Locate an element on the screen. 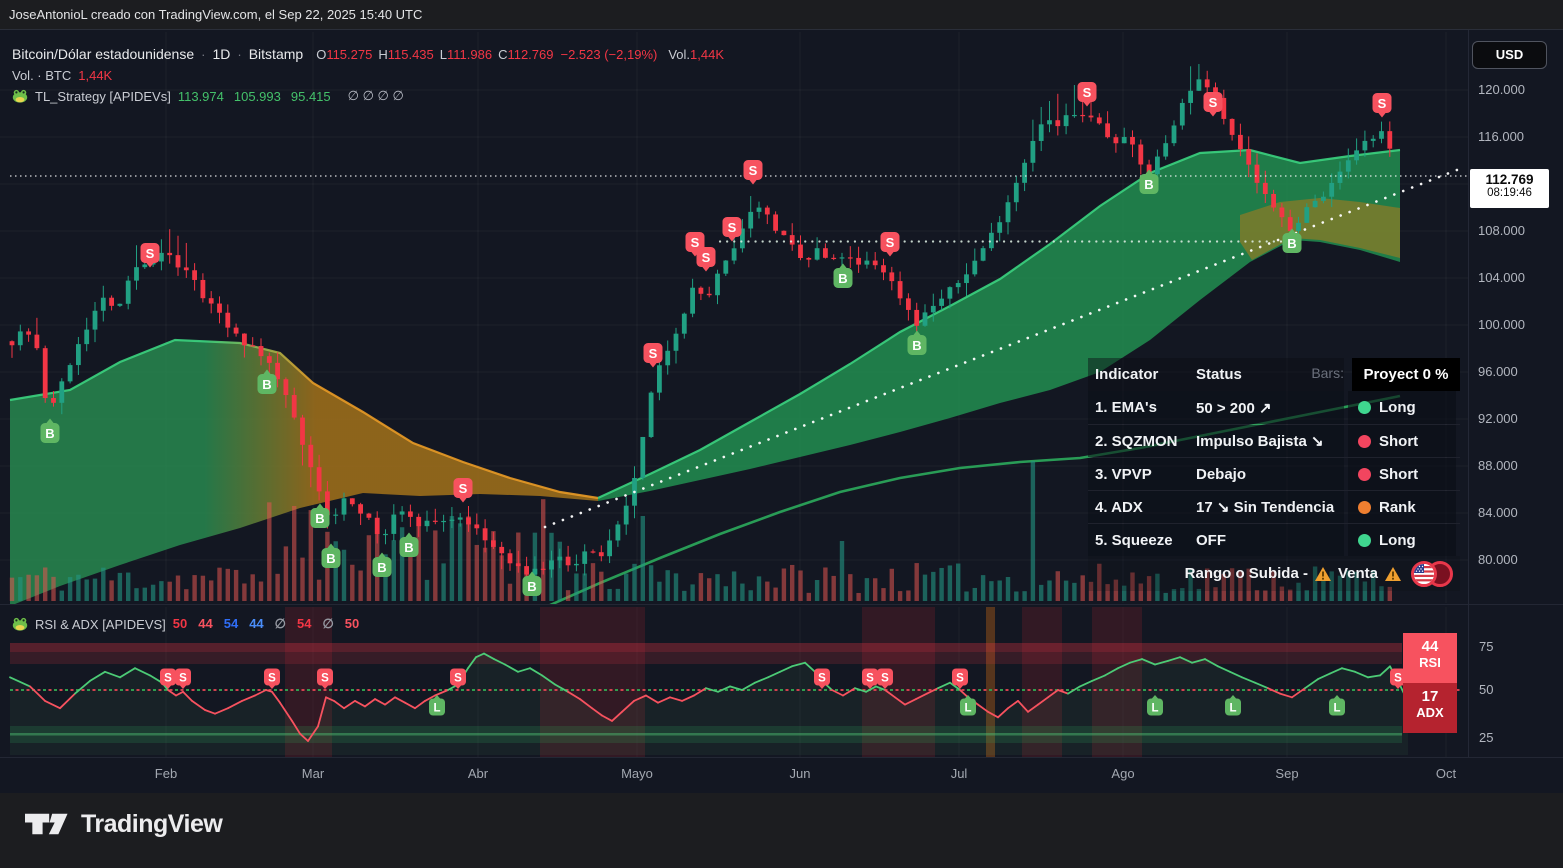 This screenshot has width=1563, height=868. pane-separator-axis is located at coordinates (781, 757).